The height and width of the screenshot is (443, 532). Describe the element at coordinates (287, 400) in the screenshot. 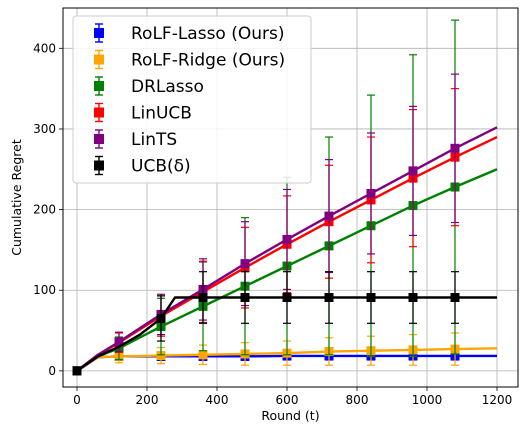

I see `x-tick-label: 600` at that location.